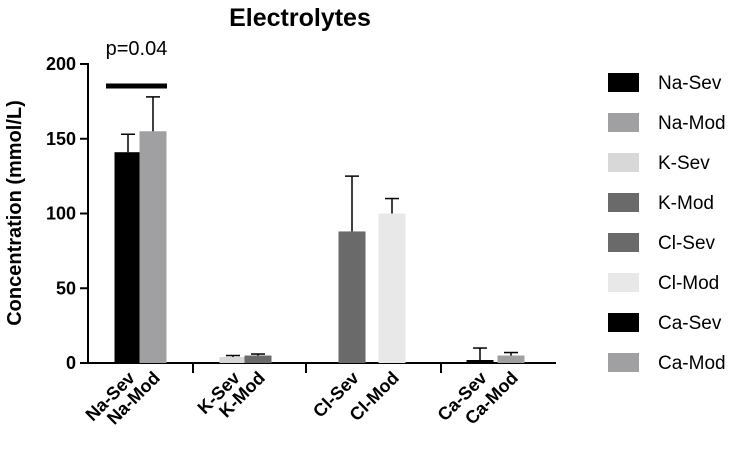 The width and height of the screenshot is (744, 461). Describe the element at coordinates (686, 203) in the screenshot. I see `legend-label: K-Mod` at that location.